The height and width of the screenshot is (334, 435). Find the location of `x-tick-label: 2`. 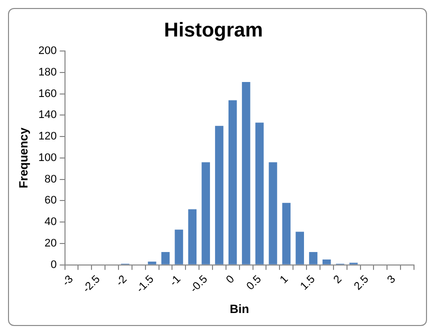

x-tick-label: 2 is located at coordinates (338, 279).